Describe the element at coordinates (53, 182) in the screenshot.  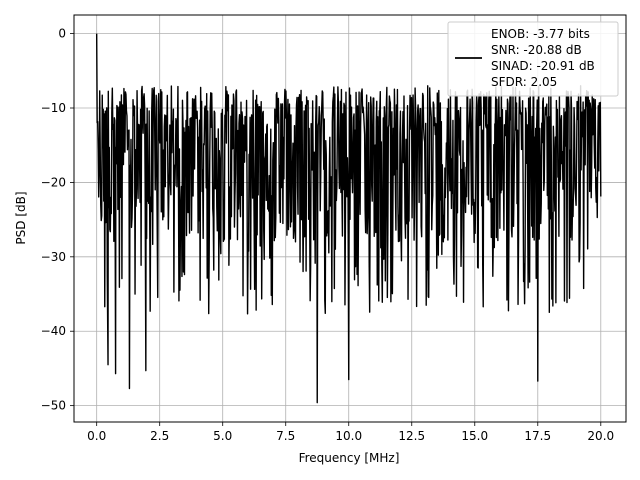
I see `y-tick-label: −20` at that location.